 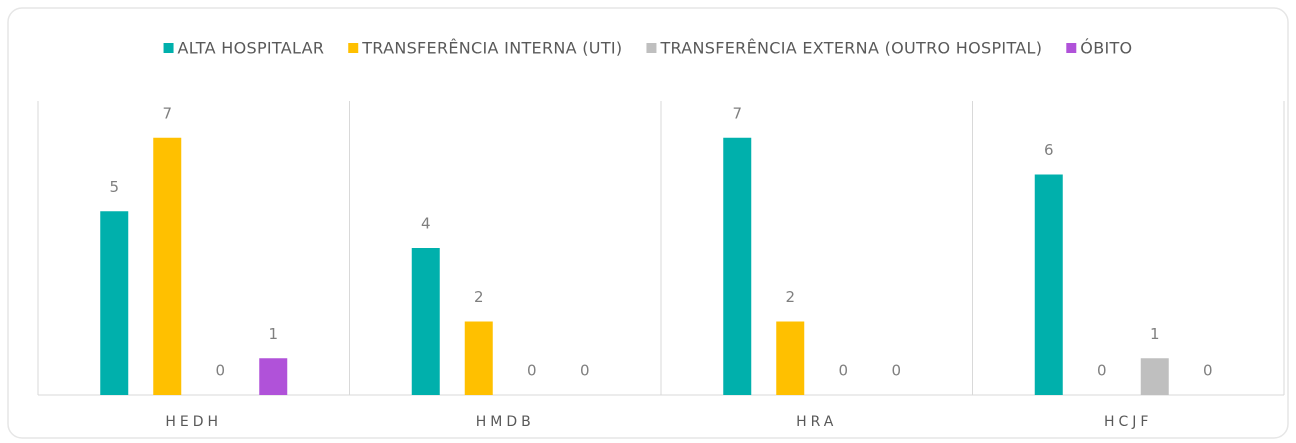 What do you see at coordinates (1049, 150) in the screenshot?
I see `data-label: 6` at bounding box center [1049, 150].